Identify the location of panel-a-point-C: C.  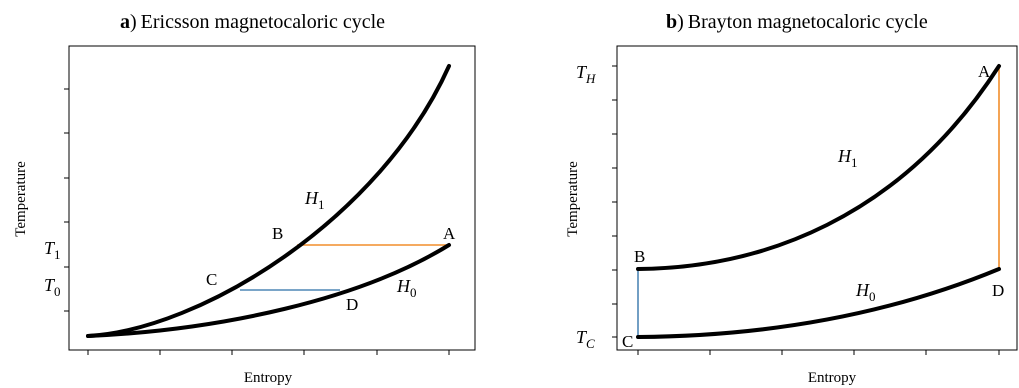
(211, 279).